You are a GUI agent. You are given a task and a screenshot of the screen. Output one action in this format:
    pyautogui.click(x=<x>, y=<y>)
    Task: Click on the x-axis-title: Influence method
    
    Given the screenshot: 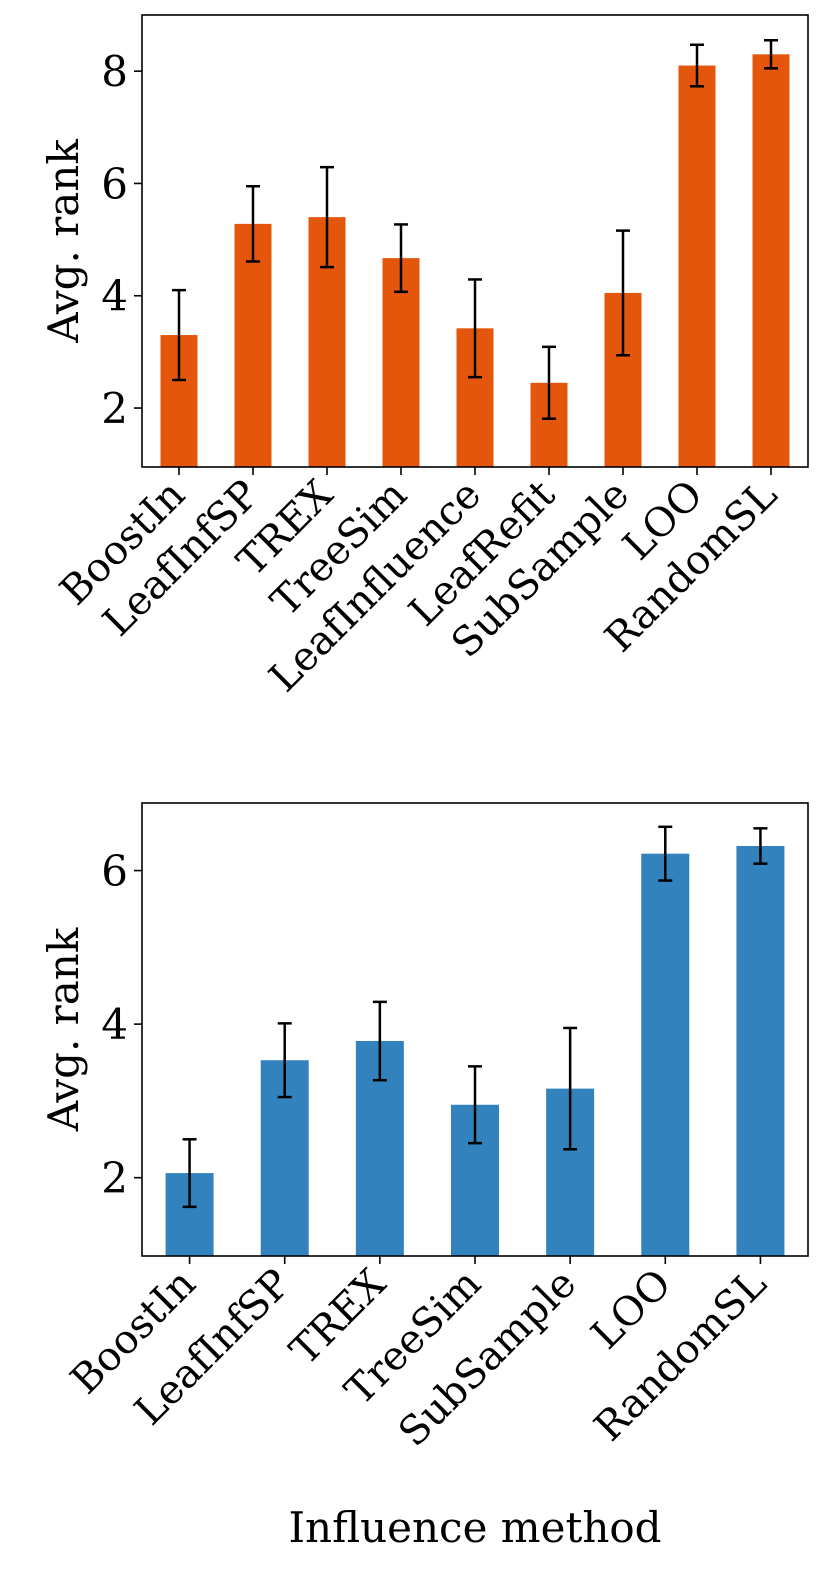 What is the action you would take?
    pyautogui.click(x=474, y=1527)
    